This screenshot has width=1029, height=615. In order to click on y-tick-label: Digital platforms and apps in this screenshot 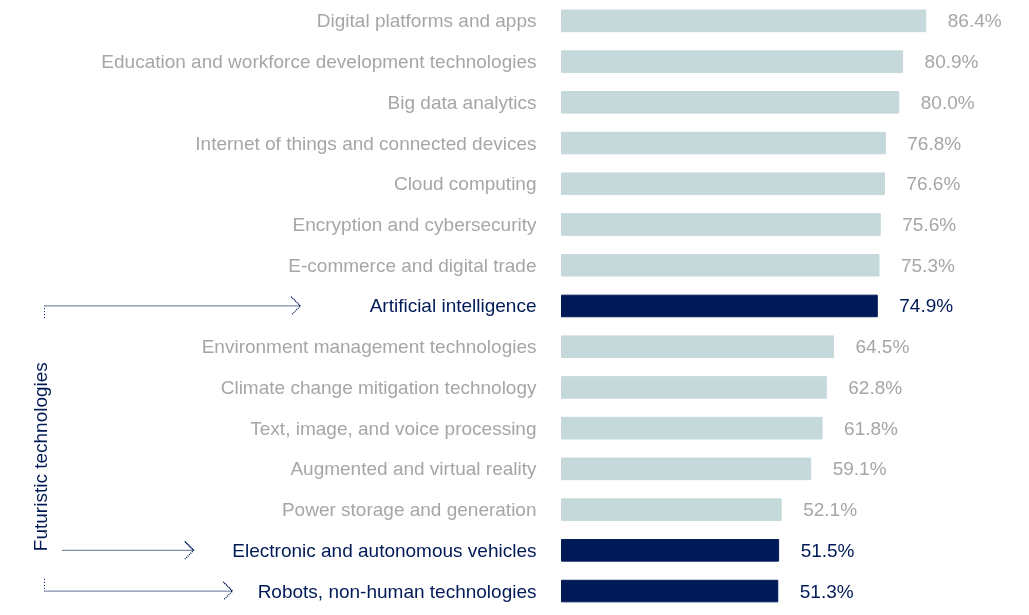, I will do `click(426, 21)`.